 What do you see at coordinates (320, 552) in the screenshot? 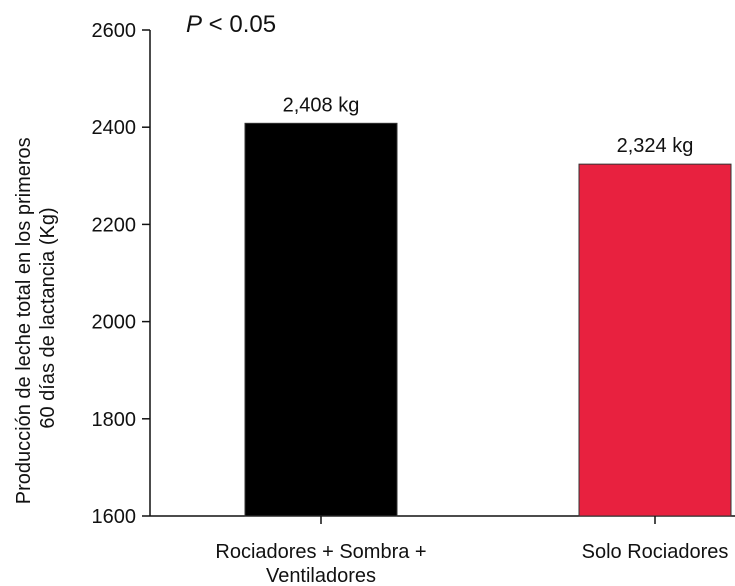
I see `x-tick-label-line: Rociadores + Sombra +` at bounding box center [320, 552].